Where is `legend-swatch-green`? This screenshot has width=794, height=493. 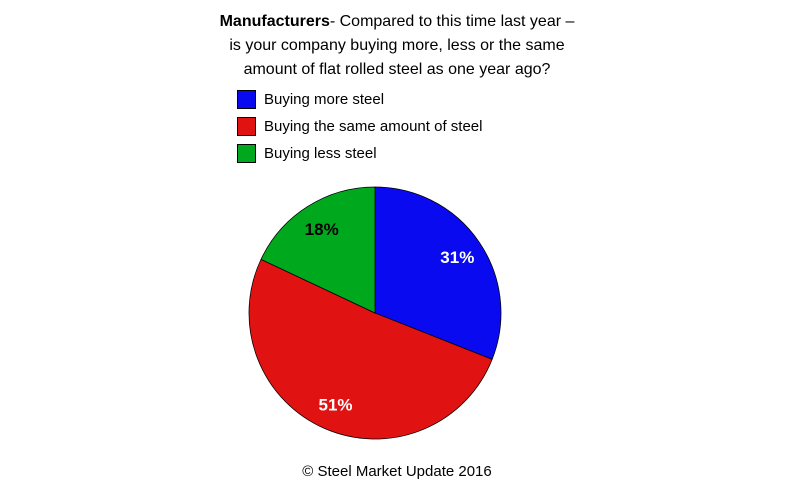
legend-swatch-green is located at coordinates (246, 153).